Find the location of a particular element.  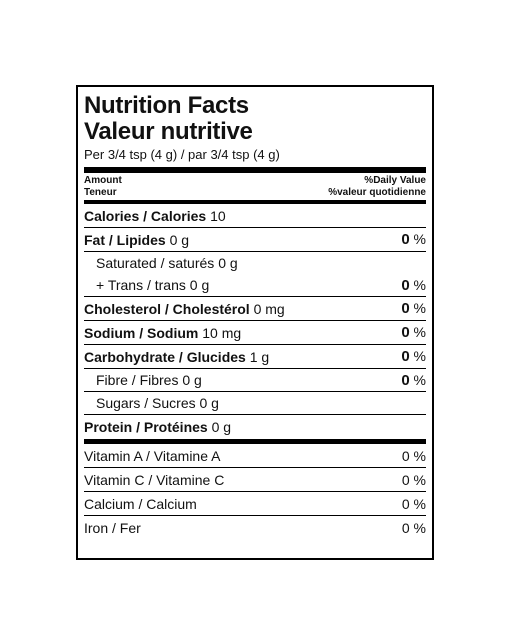

nutrient-row: Saturated / saturés 0 g is located at coordinates (255, 263).